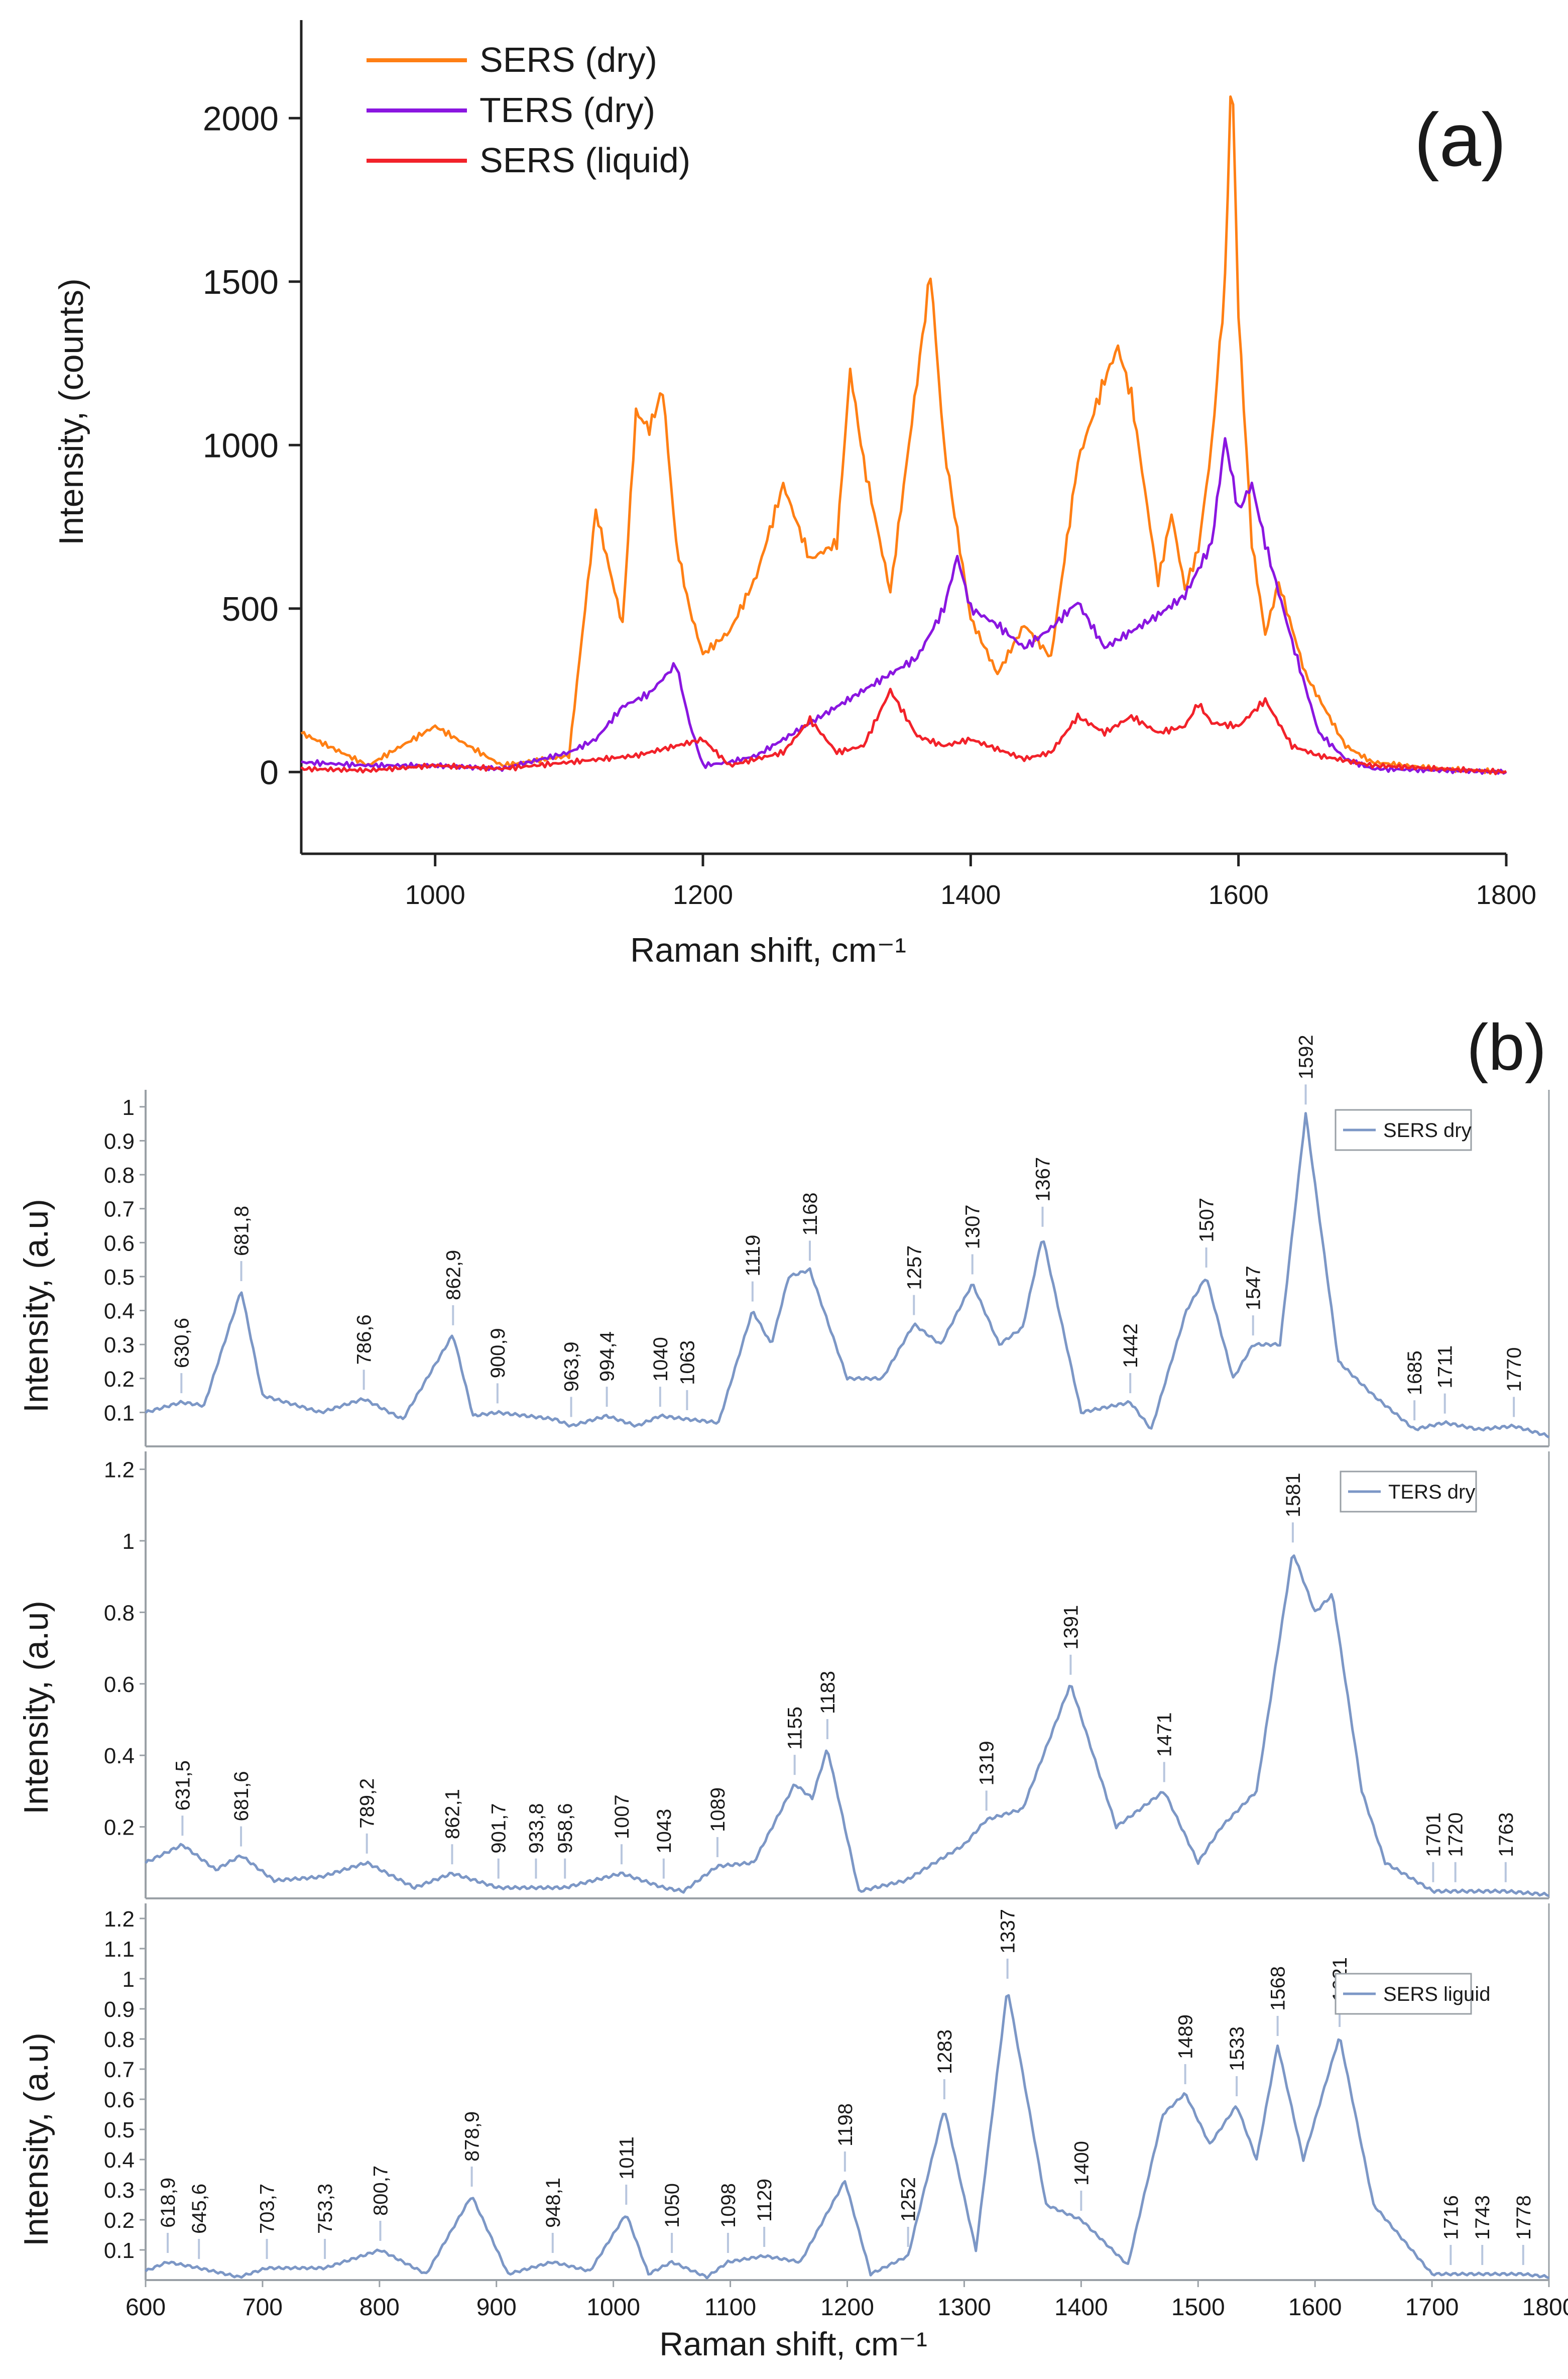 Image resolution: width=1568 pixels, height=2379 pixels. What do you see at coordinates (1433, 1834) in the screenshot?
I see `peak-label: 1701` at bounding box center [1433, 1834].